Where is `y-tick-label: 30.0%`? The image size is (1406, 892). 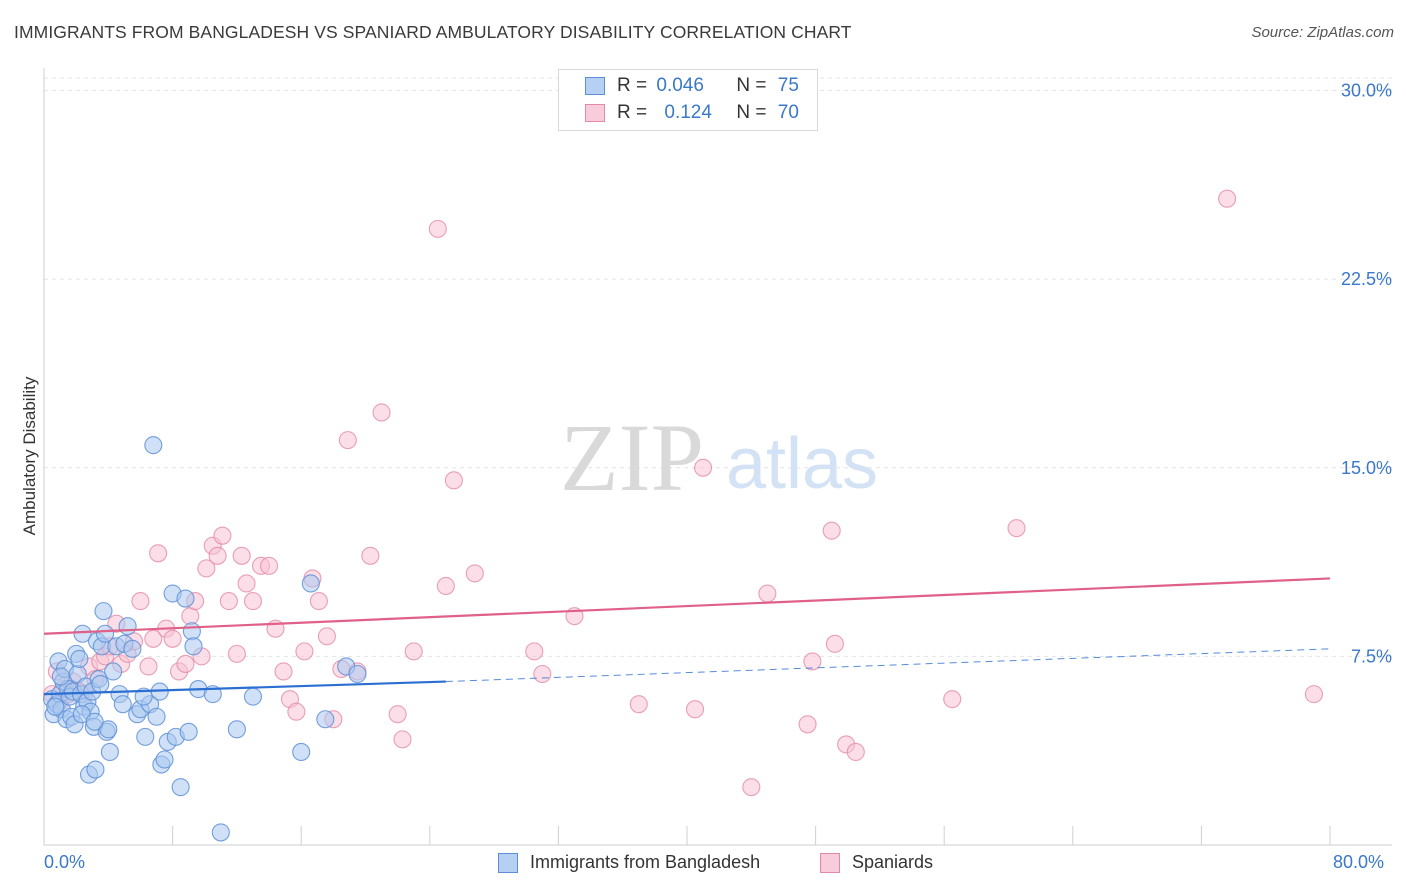
y-tick-label: 30.0% is located at coordinates (1366, 91).